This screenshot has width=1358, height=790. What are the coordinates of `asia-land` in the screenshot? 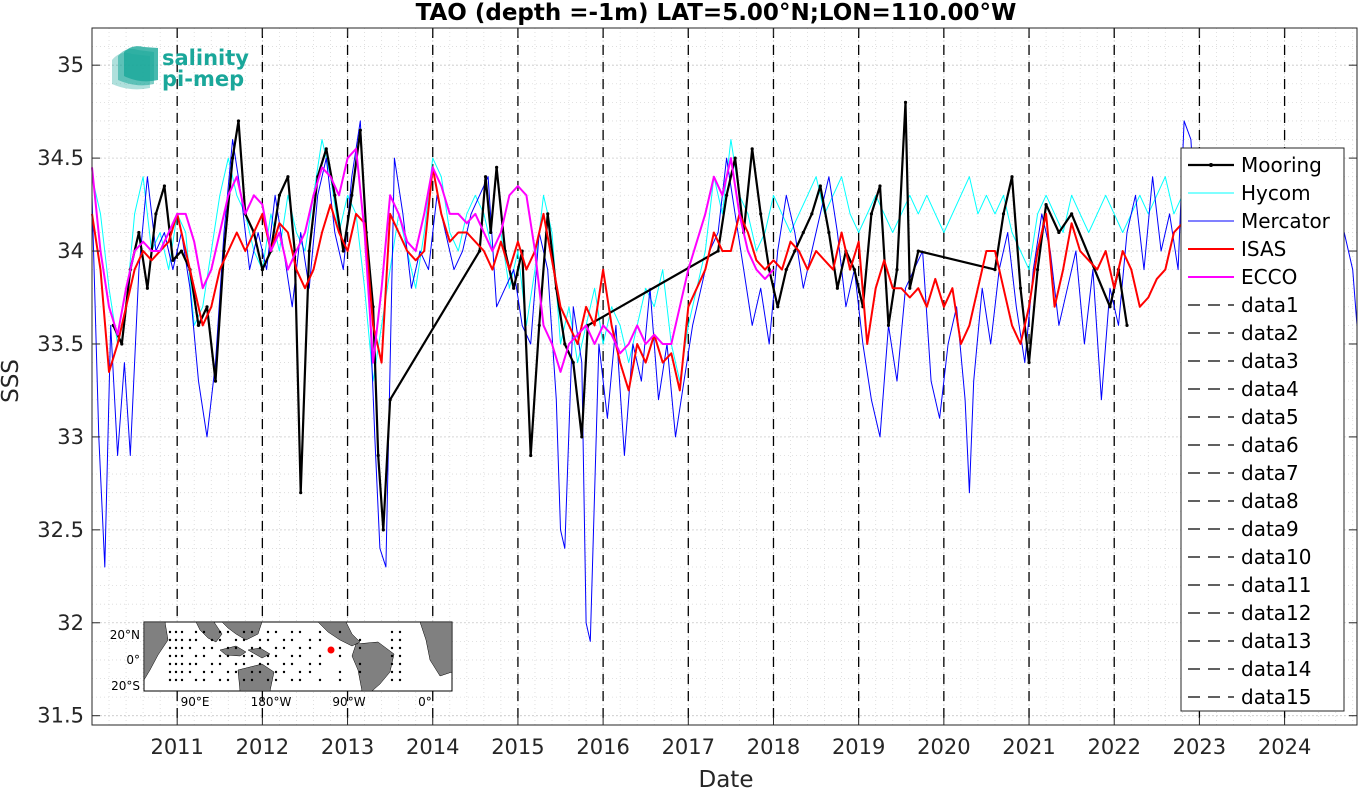 It's located at (242, 631).